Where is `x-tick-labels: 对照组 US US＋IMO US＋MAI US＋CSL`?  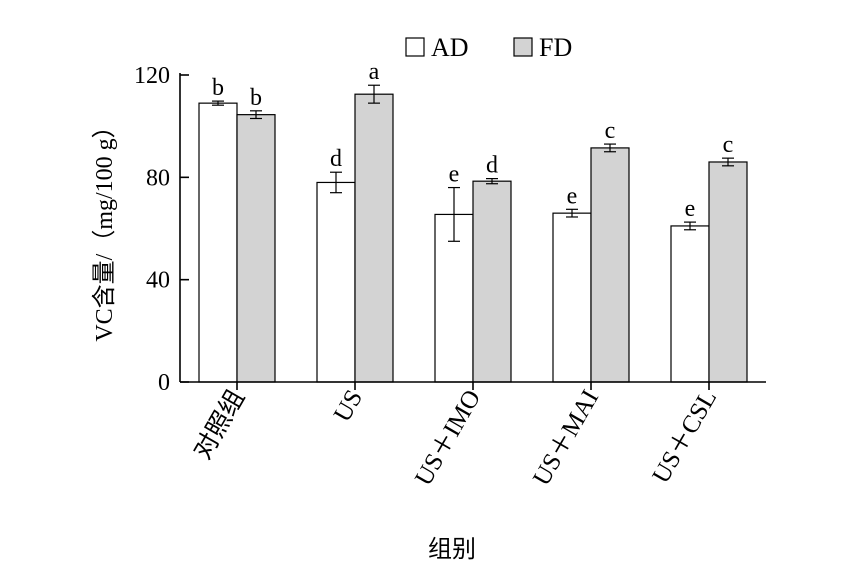 x-tick-labels: 对照组 US US＋IMO US＋MAI US＋CSL is located at coordinates (455, 436).